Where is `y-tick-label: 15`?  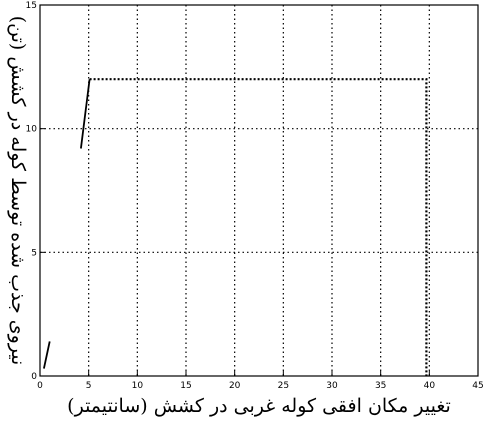
y-tick-label: 15 is located at coordinates (31, 6).